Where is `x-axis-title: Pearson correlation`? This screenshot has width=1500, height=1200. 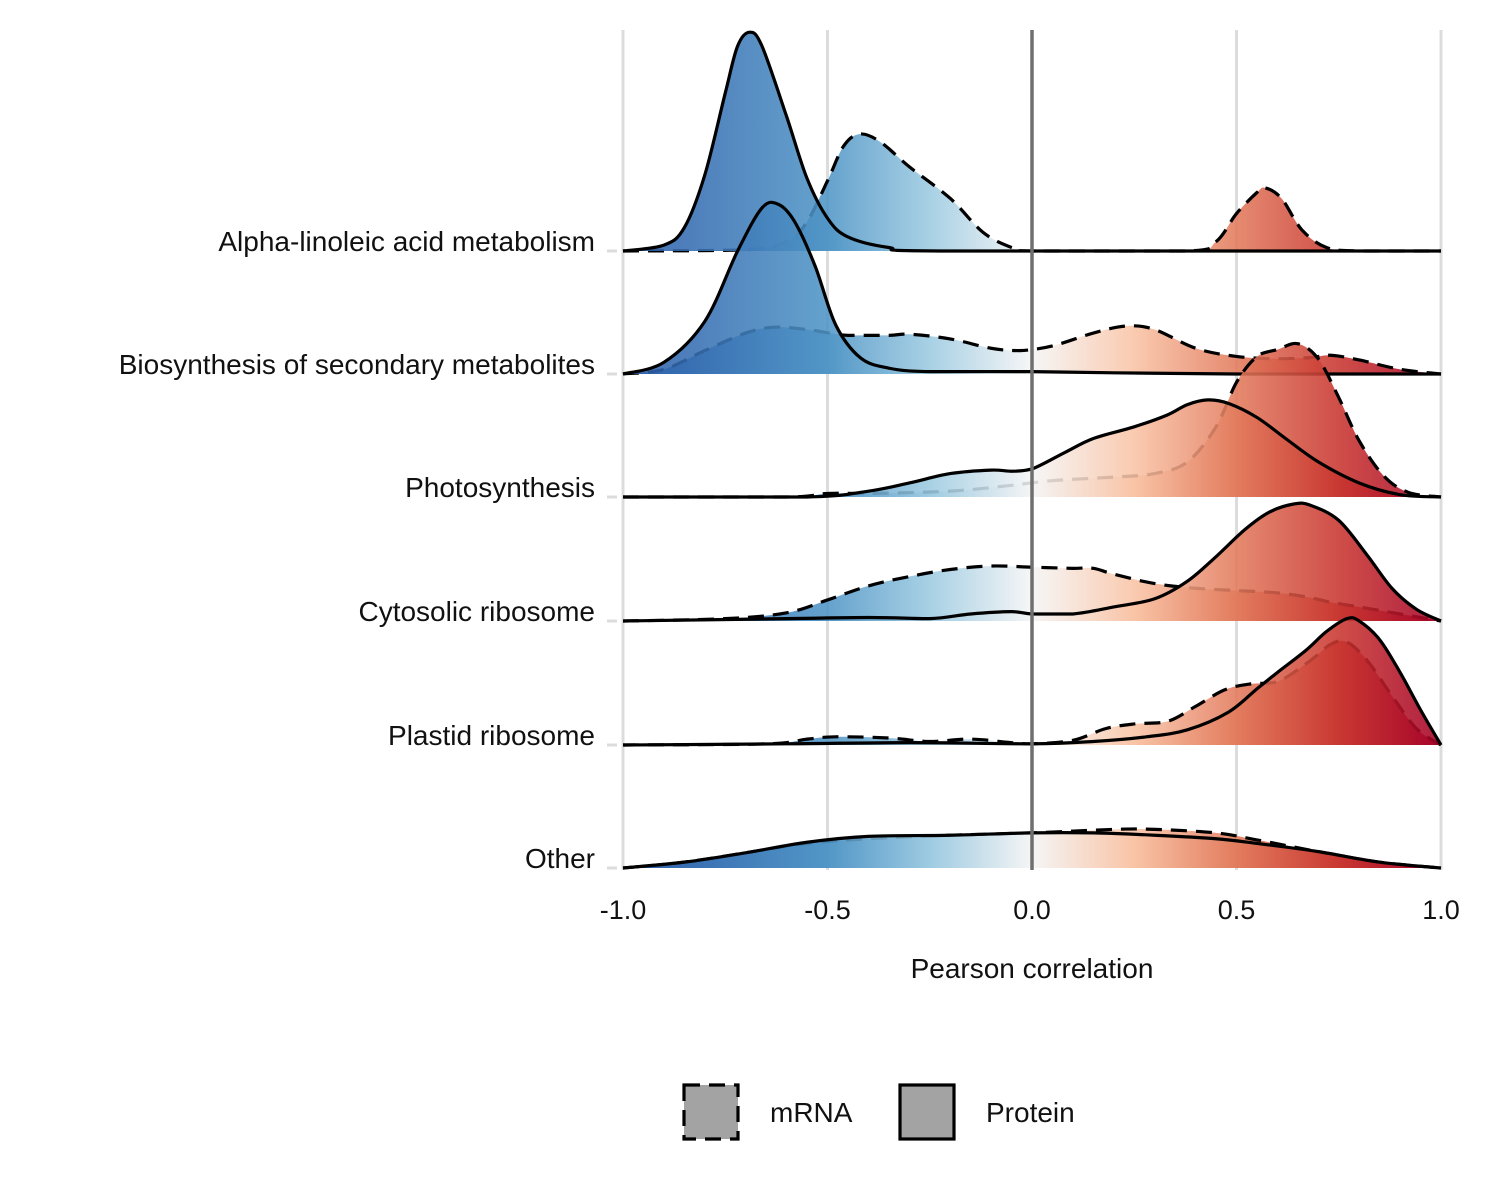
x-axis-title: Pearson correlation is located at coordinates (1032, 968).